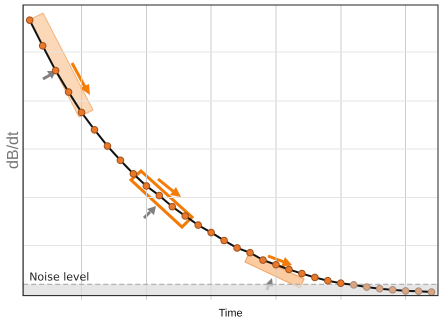 The height and width of the screenshot is (322, 443). What do you see at coordinates (13, 150) in the screenshot?
I see `y-axis-title: dB/dt` at bounding box center [13, 150].